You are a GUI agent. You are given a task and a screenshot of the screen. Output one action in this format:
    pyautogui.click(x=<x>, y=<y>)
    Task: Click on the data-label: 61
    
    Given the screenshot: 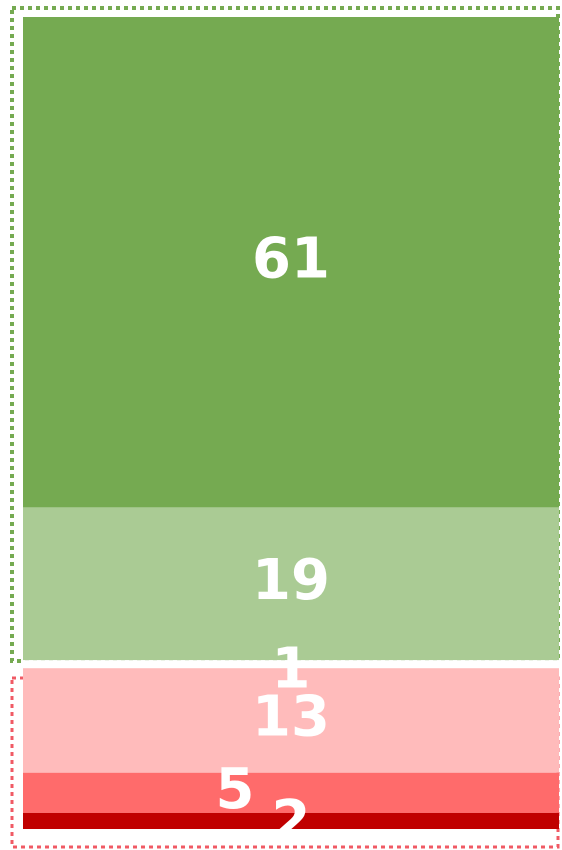 What is the action you would take?
    pyautogui.click(x=291, y=258)
    